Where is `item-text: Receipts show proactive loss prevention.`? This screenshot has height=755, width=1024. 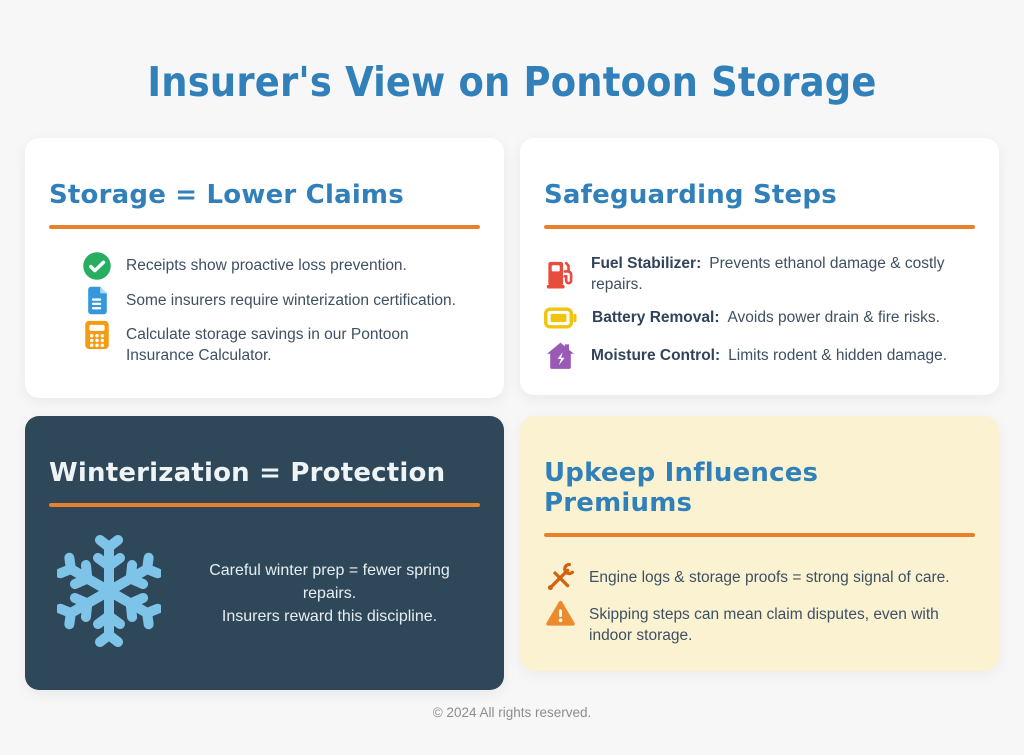 item-text: Receipts show proactive loss prevention. is located at coordinates (266, 265).